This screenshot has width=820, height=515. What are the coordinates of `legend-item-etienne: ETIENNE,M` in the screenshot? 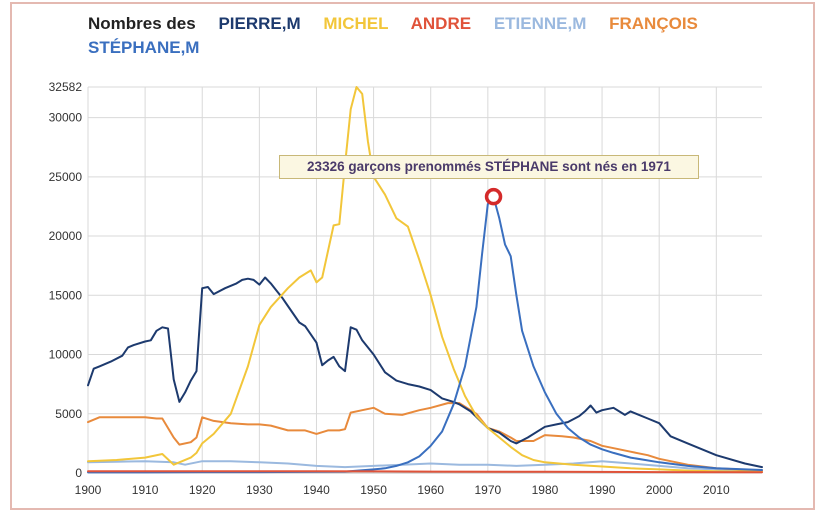 It's located at (540, 23).